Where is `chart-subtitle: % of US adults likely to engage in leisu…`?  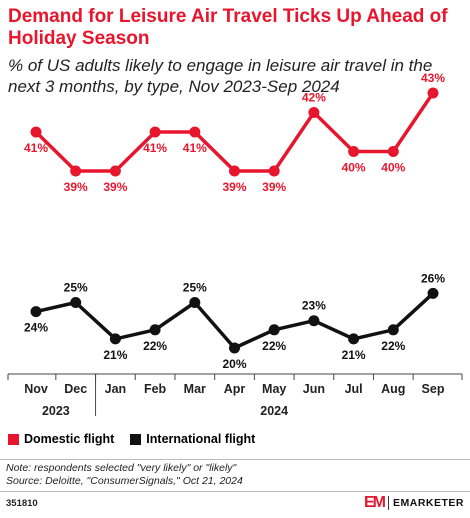 chart-subtitle: % of US adults likely to engage in leisu… is located at coordinates (220, 76).